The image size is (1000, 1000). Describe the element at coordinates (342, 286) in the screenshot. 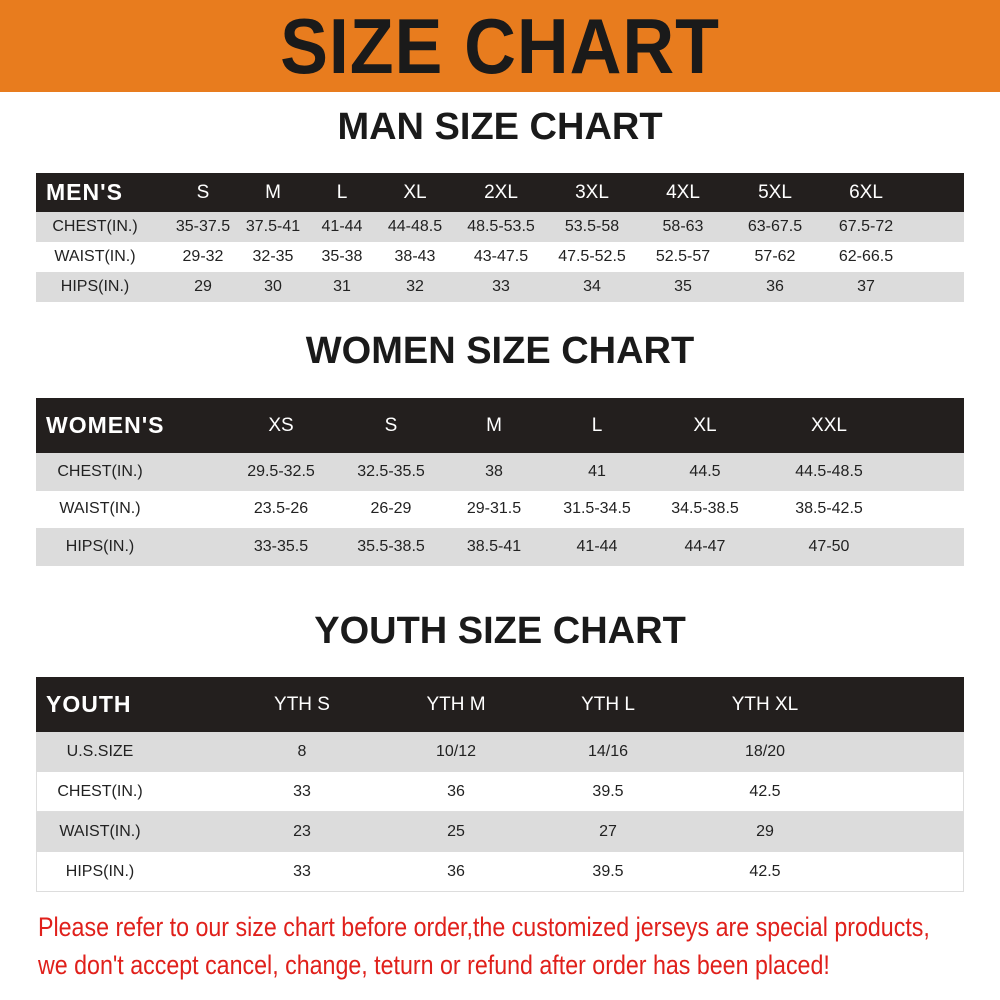

I see `table-cell: 31` at that location.